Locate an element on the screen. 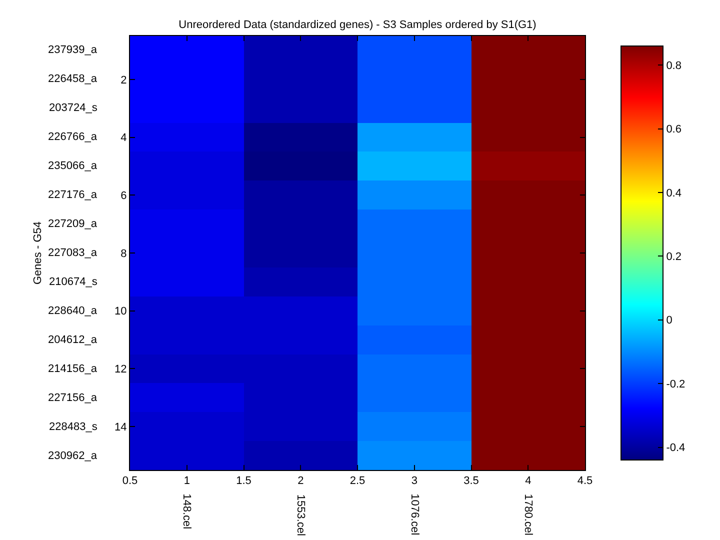 The width and height of the screenshot is (720, 540). color-bar-label: 0.6 is located at coordinates (674, 130).